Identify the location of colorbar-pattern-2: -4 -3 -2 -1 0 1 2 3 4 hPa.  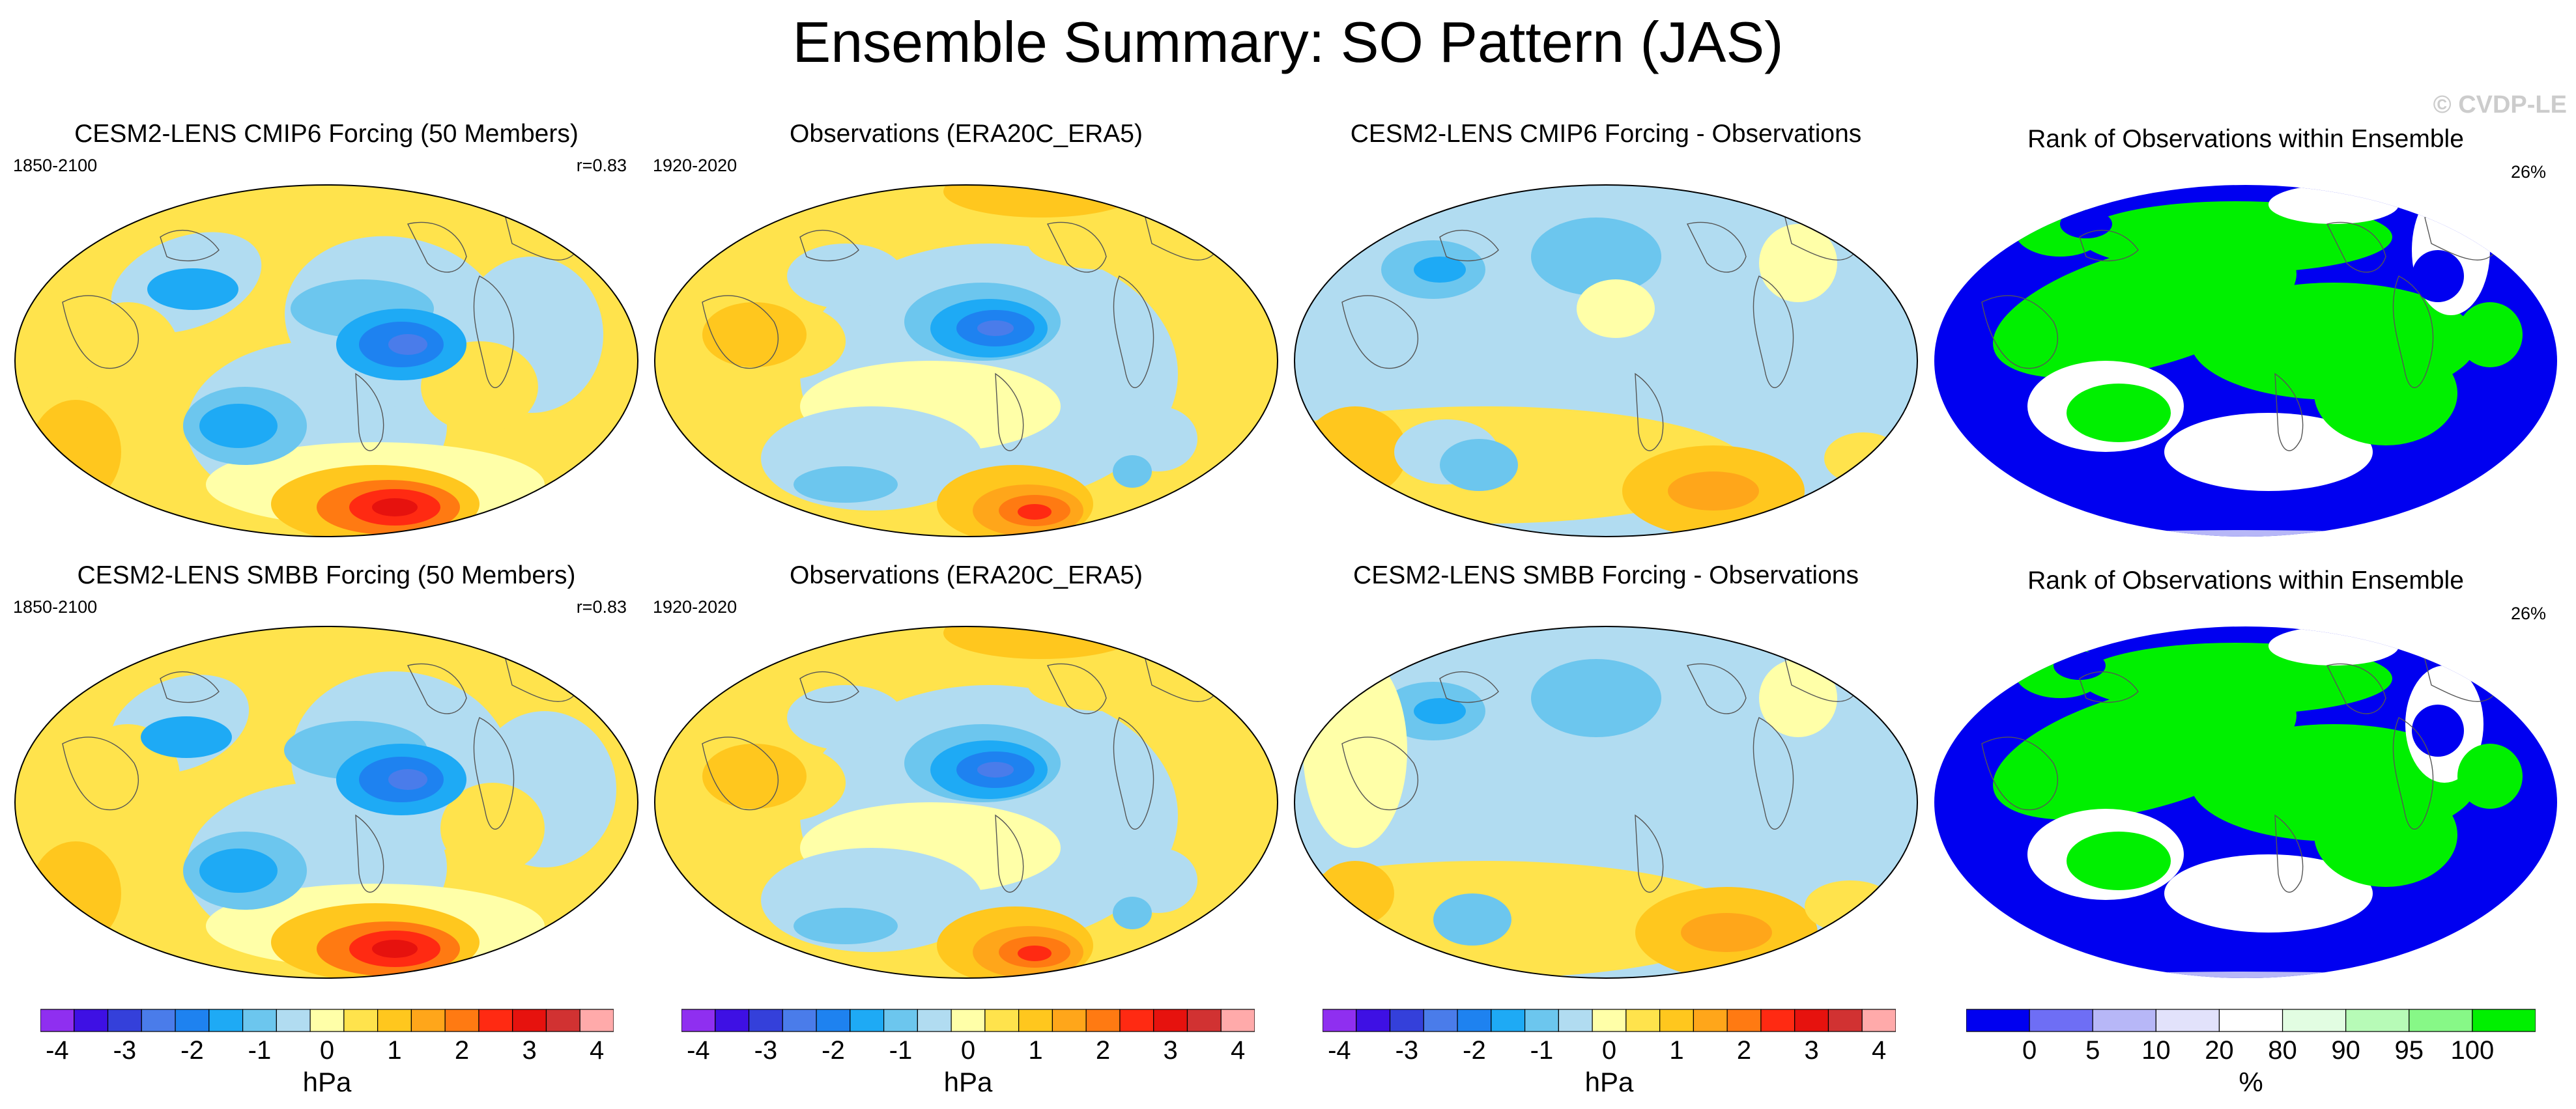
(968, 1054).